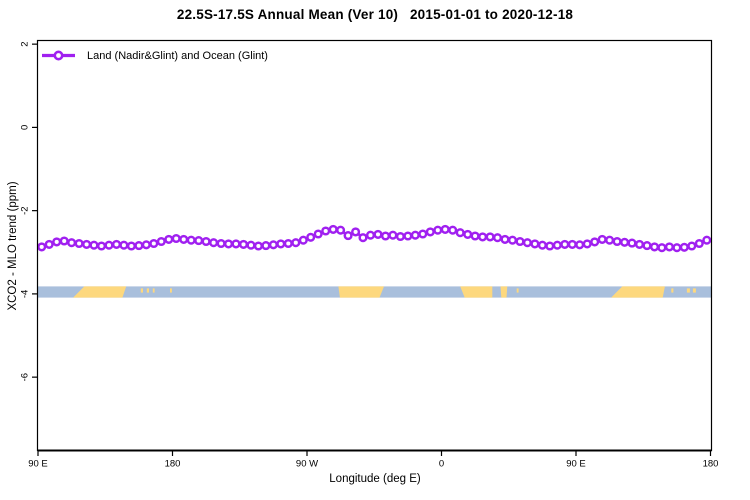 This screenshot has height=500, width=750. What do you see at coordinates (25, 210) in the screenshot?
I see `y-tick-label: -2` at bounding box center [25, 210].